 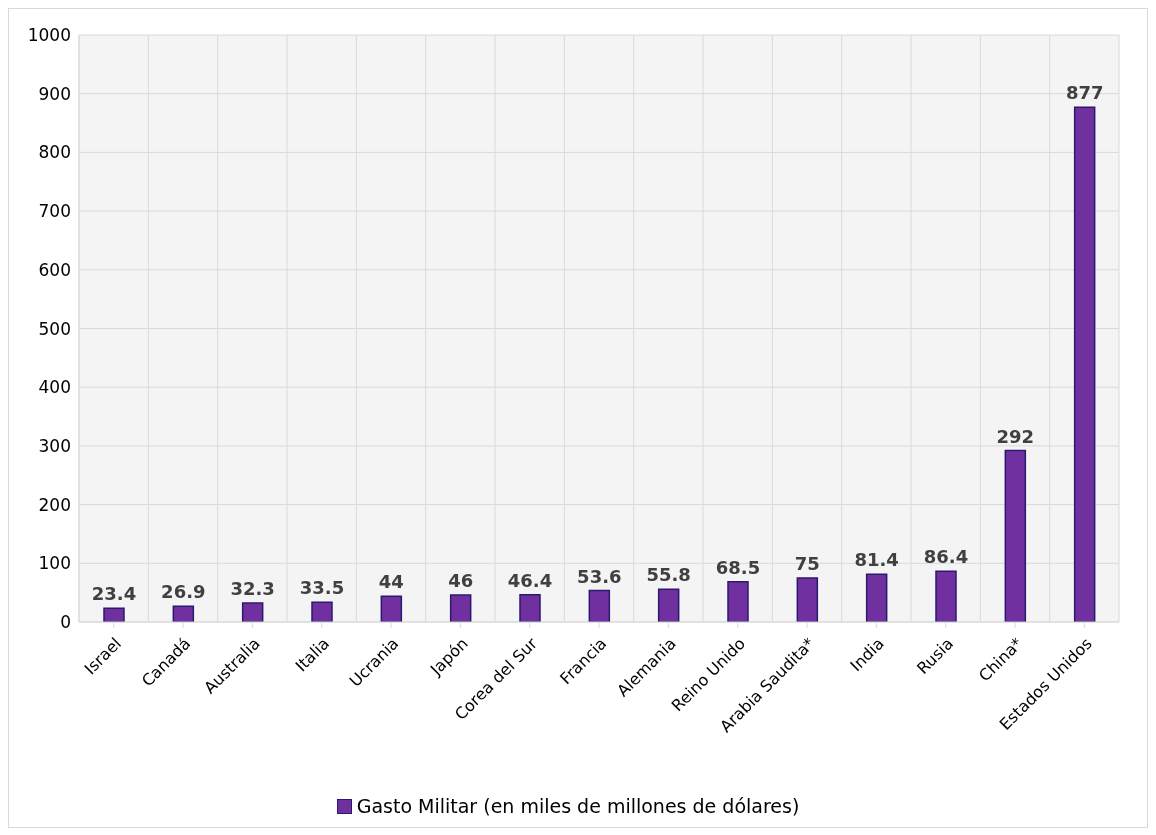 I want to click on legend-label: Gasto Militar (en miles de millones de dólares), so click(x=577, y=806).